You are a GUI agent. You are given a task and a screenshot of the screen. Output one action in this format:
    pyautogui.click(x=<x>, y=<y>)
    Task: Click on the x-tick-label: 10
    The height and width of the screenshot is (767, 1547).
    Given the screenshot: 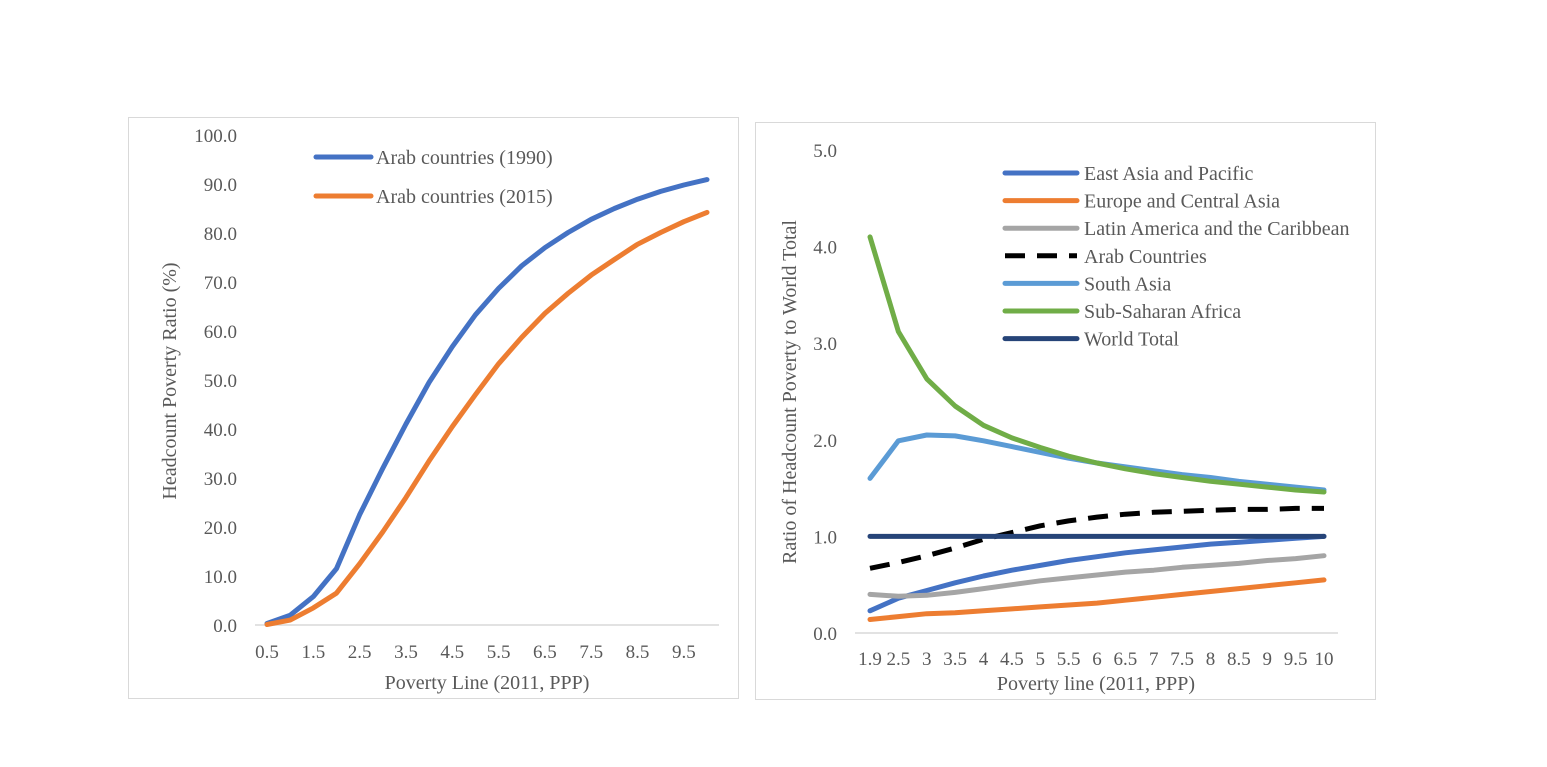 What is the action you would take?
    pyautogui.click(x=1324, y=659)
    